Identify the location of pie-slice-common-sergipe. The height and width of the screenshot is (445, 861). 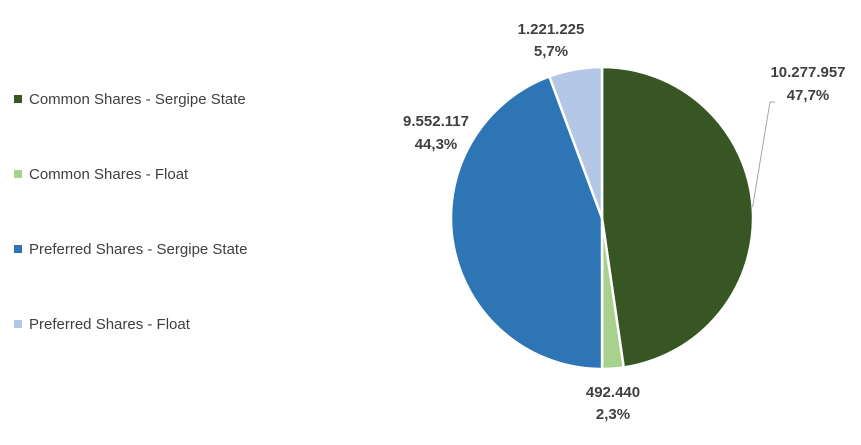
(677, 217).